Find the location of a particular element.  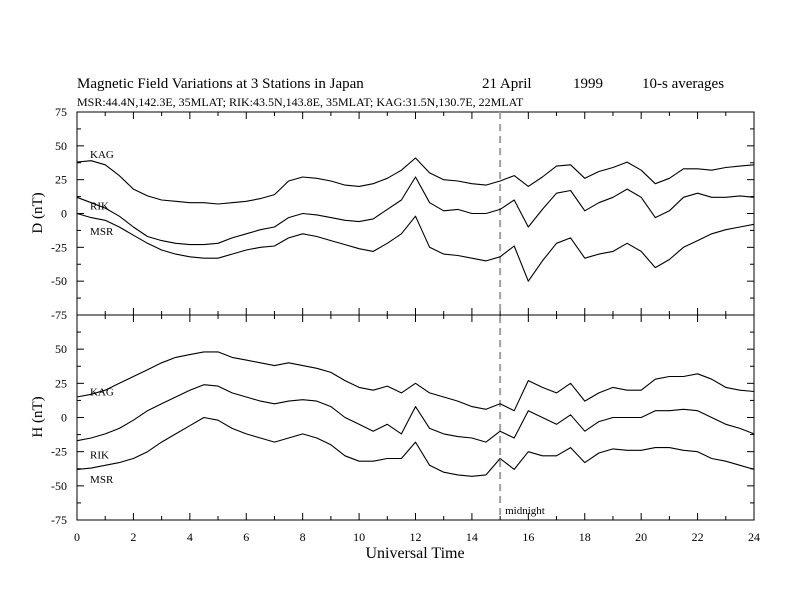

x-tick-label: 16 is located at coordinates (528, 537).